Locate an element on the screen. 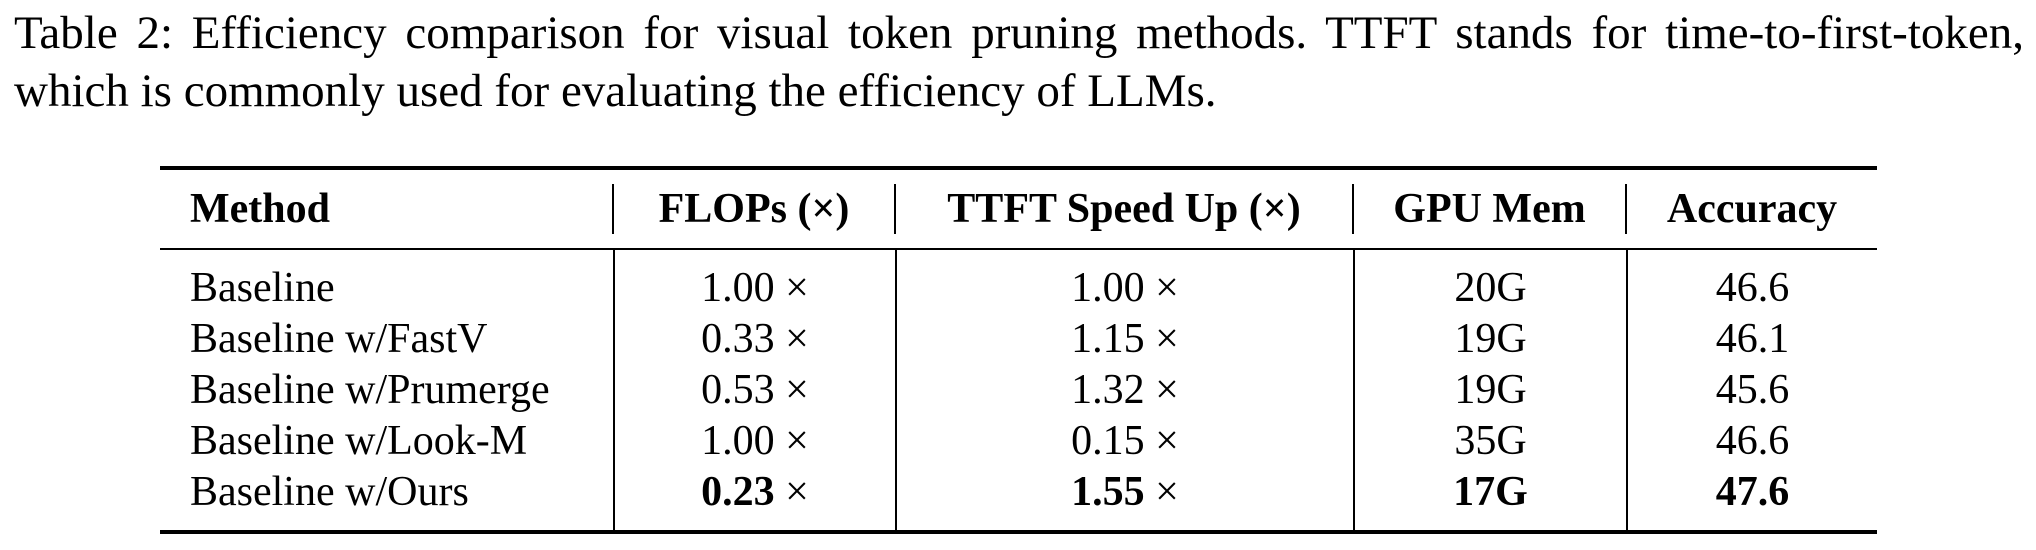 This screenshot has height=550, width=2036. table-row: Baseline 1.00 × 1.00 × 20G 46.6 is located at coordinates (1018, 288).